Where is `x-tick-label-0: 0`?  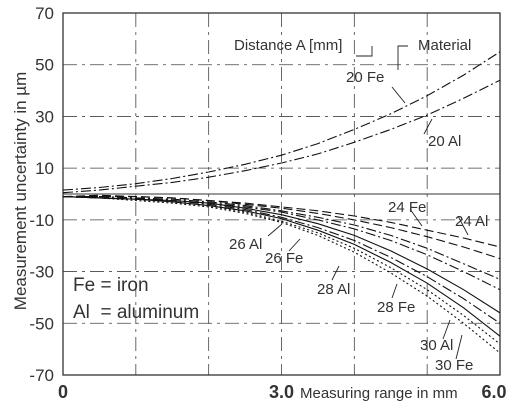
x-tick-label-0: 0 is located at coordinates (63, 392).